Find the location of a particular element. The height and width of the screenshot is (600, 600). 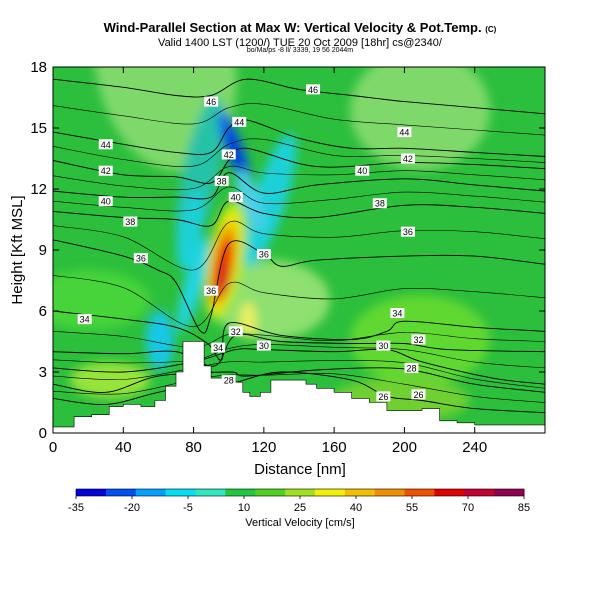

x-tick-label: 160 is located at coordinates (334, 447).